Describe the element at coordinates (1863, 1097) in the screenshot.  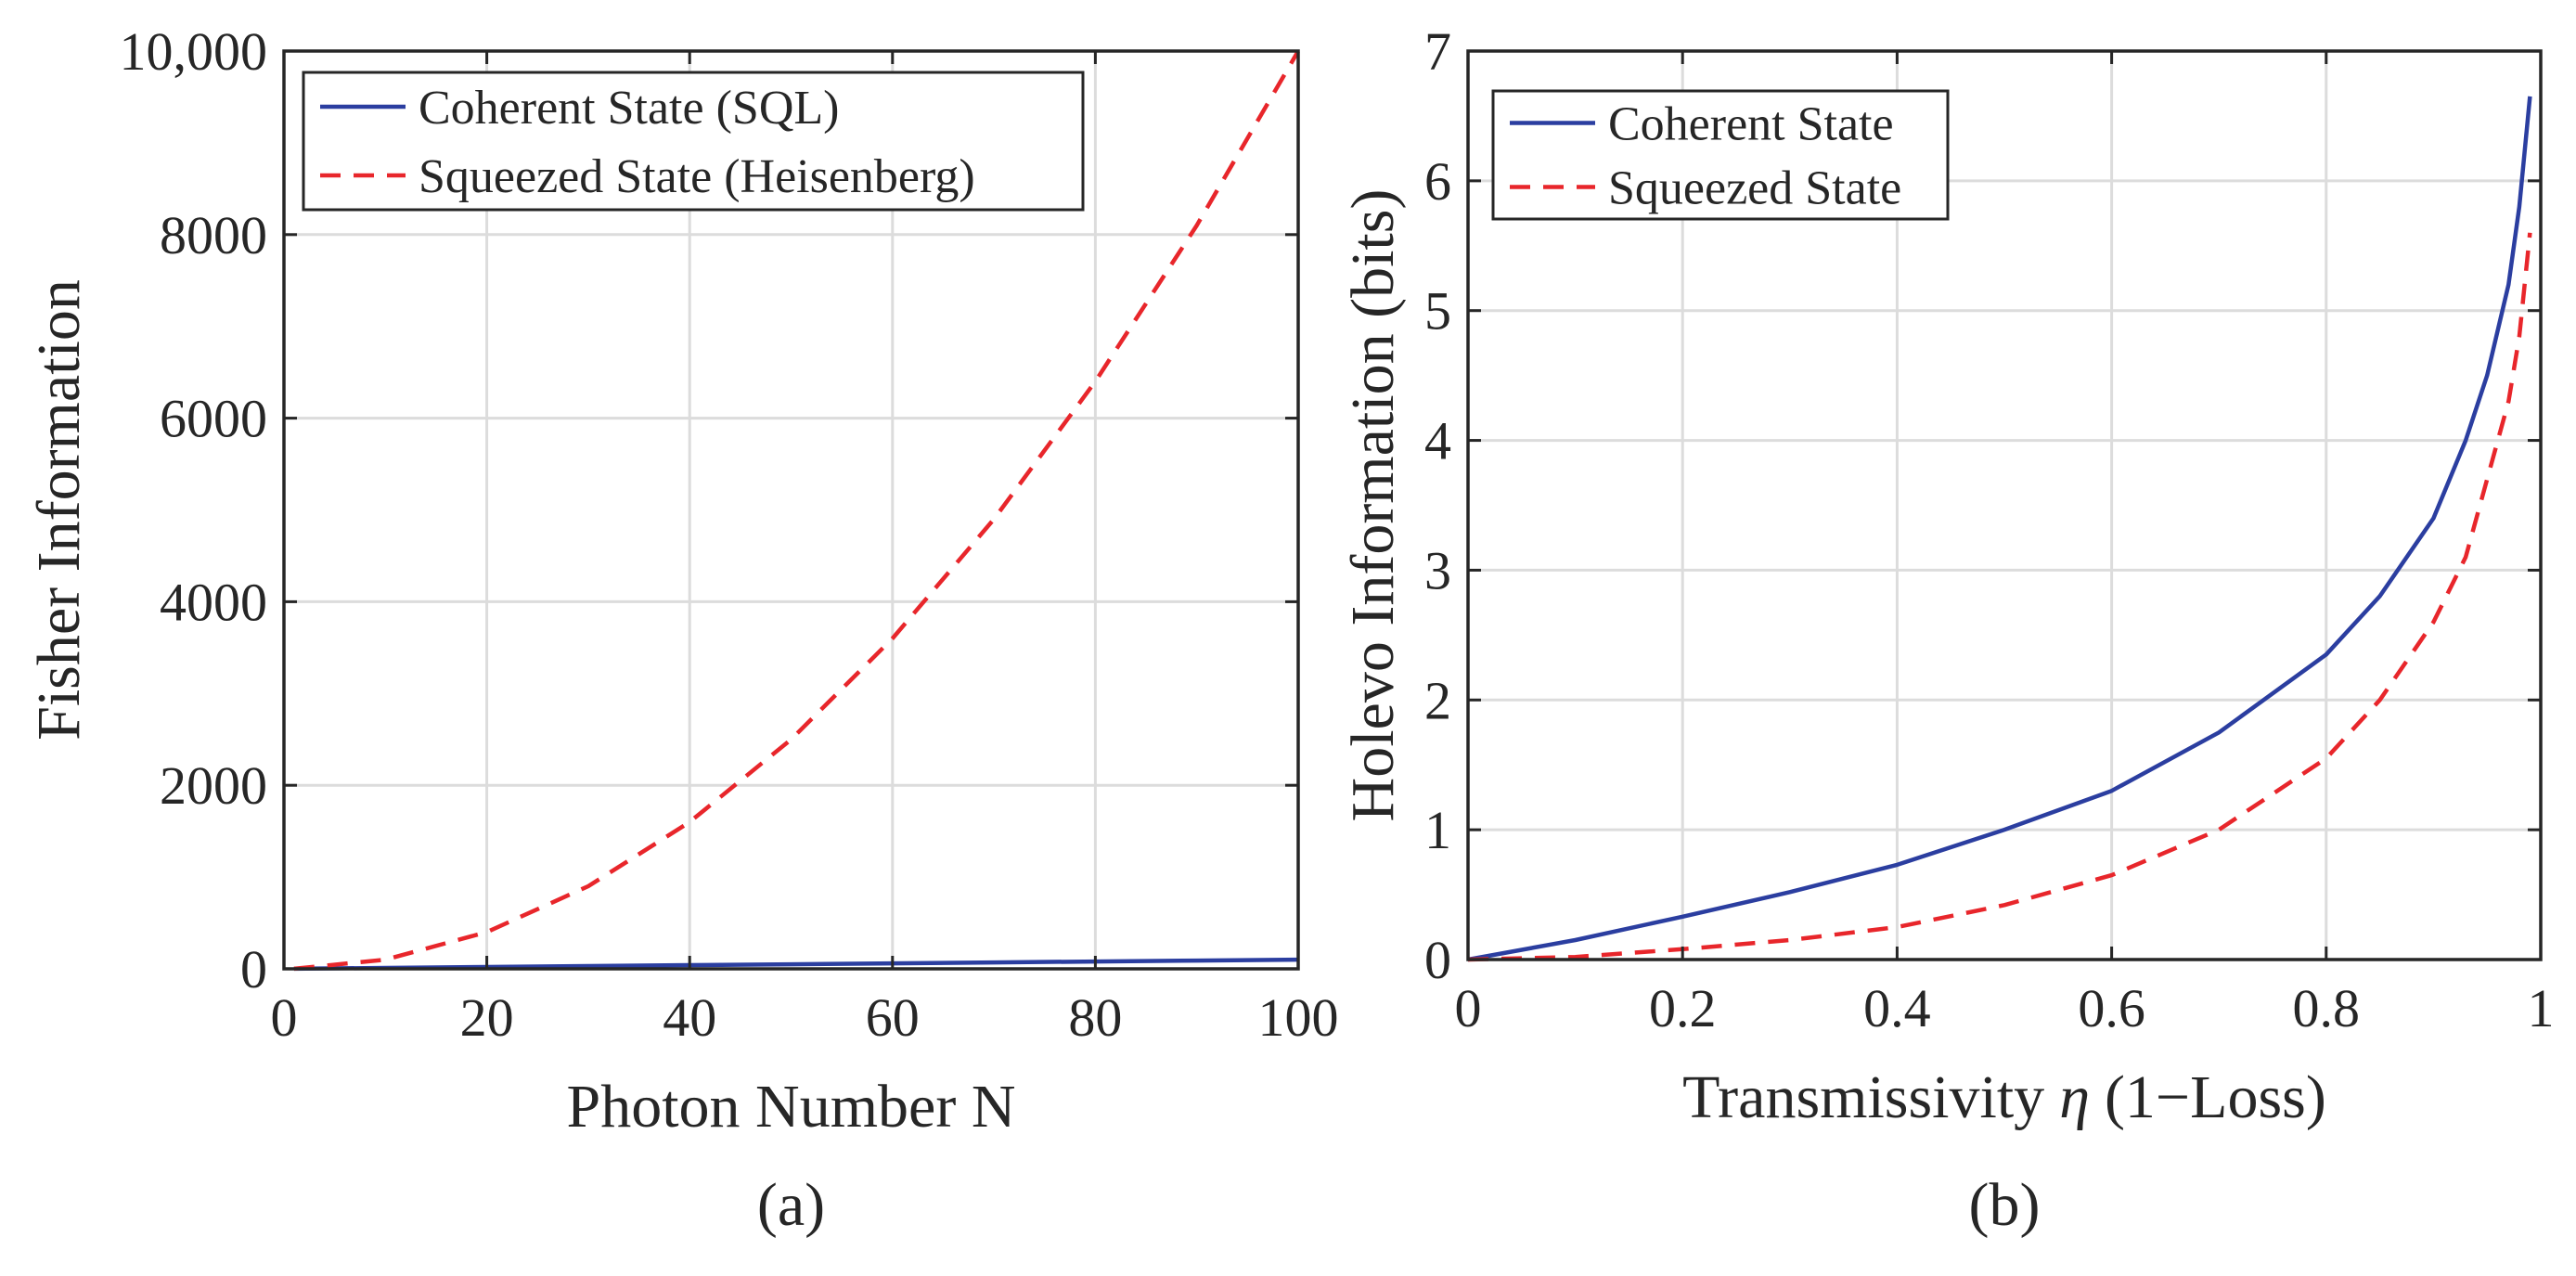
I see `x-axis-label-main: Transmissivity` at that location.